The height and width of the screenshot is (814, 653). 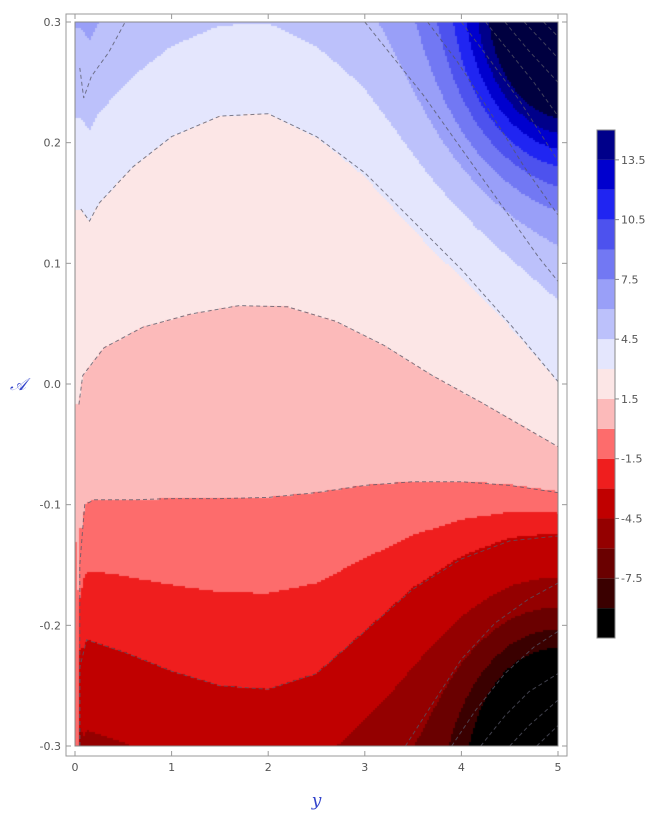 What do you see at coordinates (631, 578) in the screenshot?
I see `colorbar-tick-label: -7.5` at bounding box center [631, 578].